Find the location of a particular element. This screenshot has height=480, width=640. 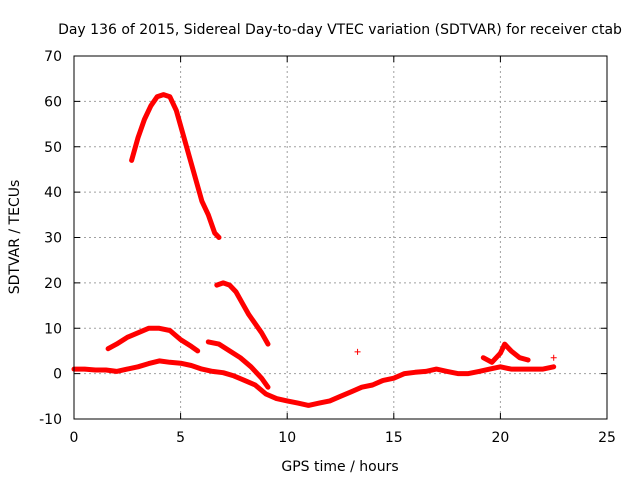

y-tick-label: -10 is located at coordinates (50, 420).